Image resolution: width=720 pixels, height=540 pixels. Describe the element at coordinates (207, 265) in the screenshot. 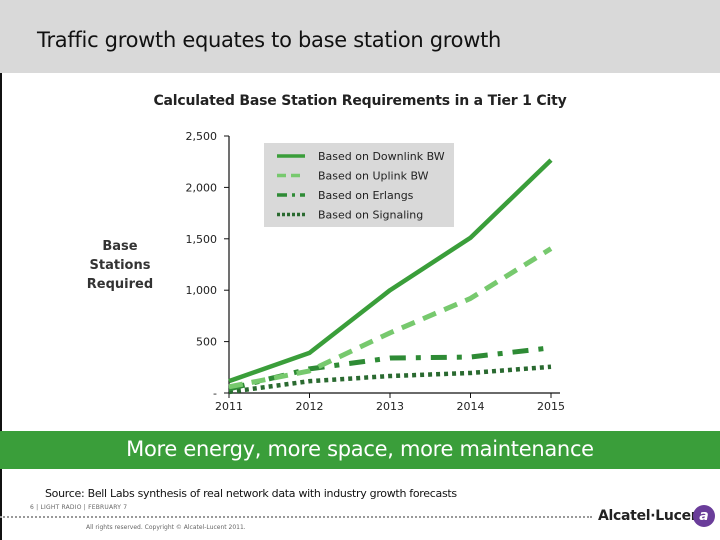

I see `y-ticks: - 500 1,000 1,500 2,000 2,500` at that location.